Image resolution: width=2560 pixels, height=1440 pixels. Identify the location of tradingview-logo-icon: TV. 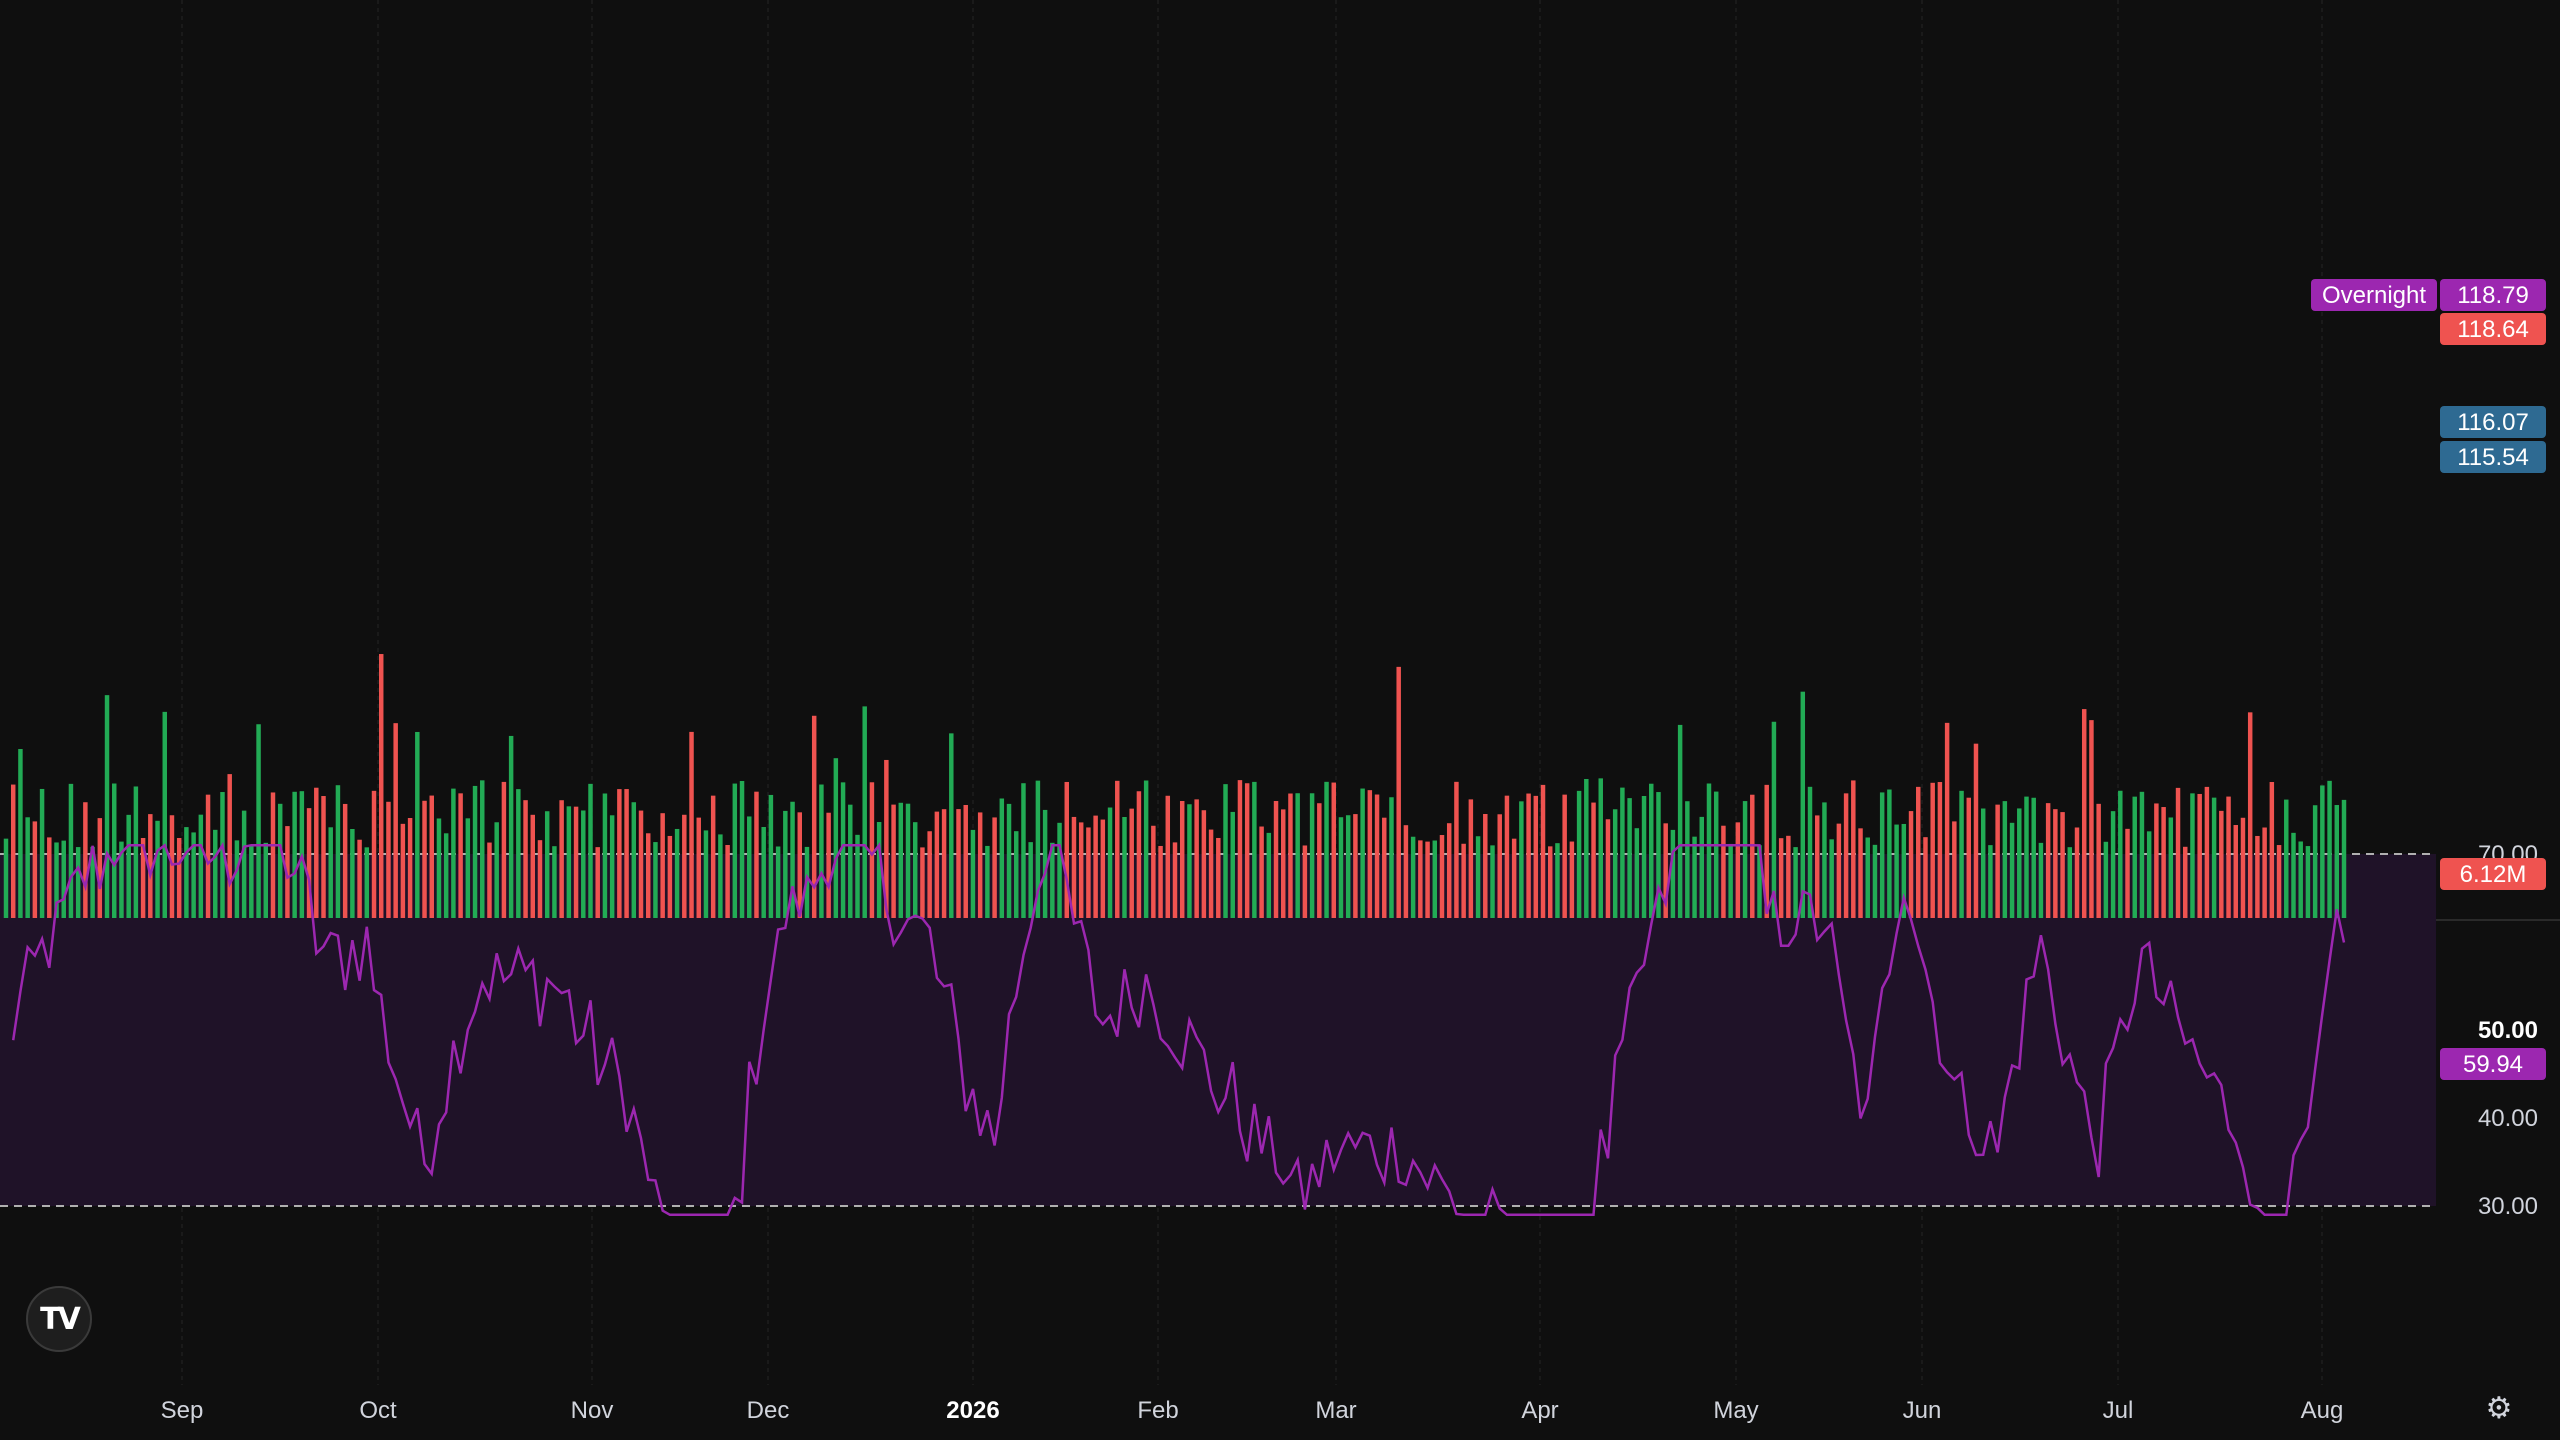
(59, 1319).